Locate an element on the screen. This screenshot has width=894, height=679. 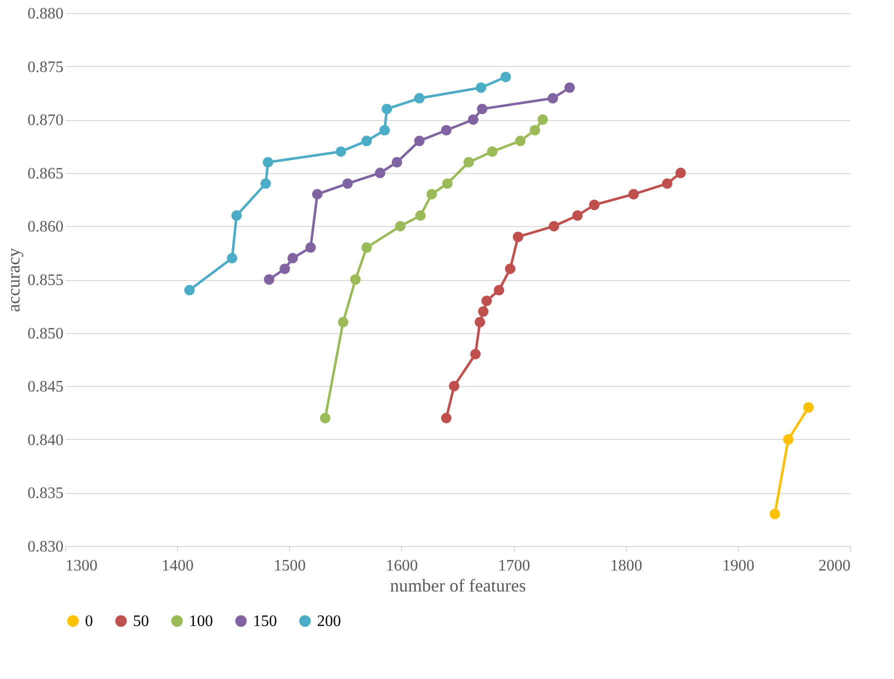
y-tick-label: 0.845 is located at coordinates (46, 387).